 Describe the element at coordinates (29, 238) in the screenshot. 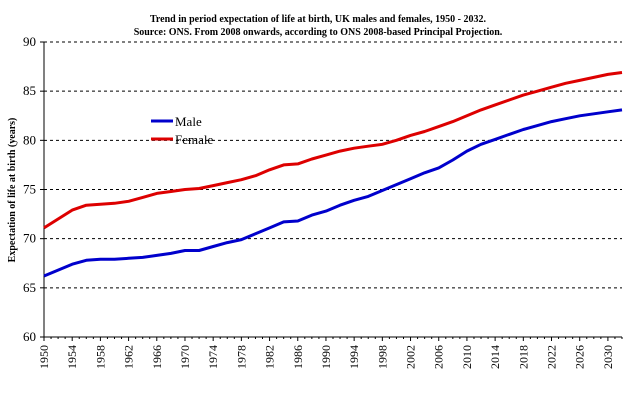

I see `y-tick-label-70: 70` at that location.